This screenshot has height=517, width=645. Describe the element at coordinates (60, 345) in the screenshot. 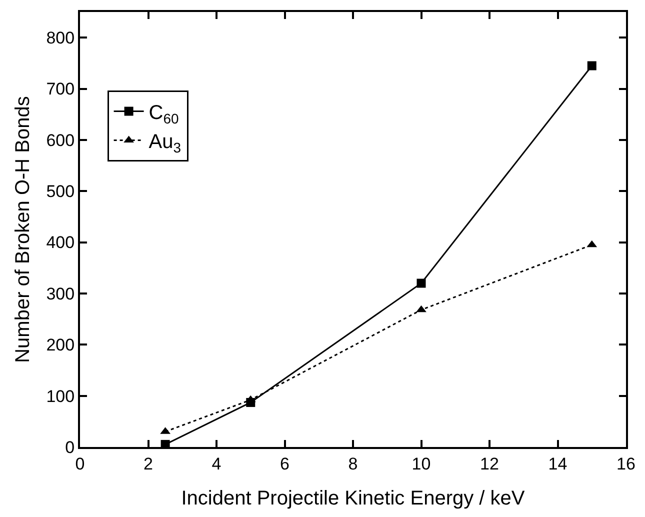

I see `y-tick-label: 200` at that location.